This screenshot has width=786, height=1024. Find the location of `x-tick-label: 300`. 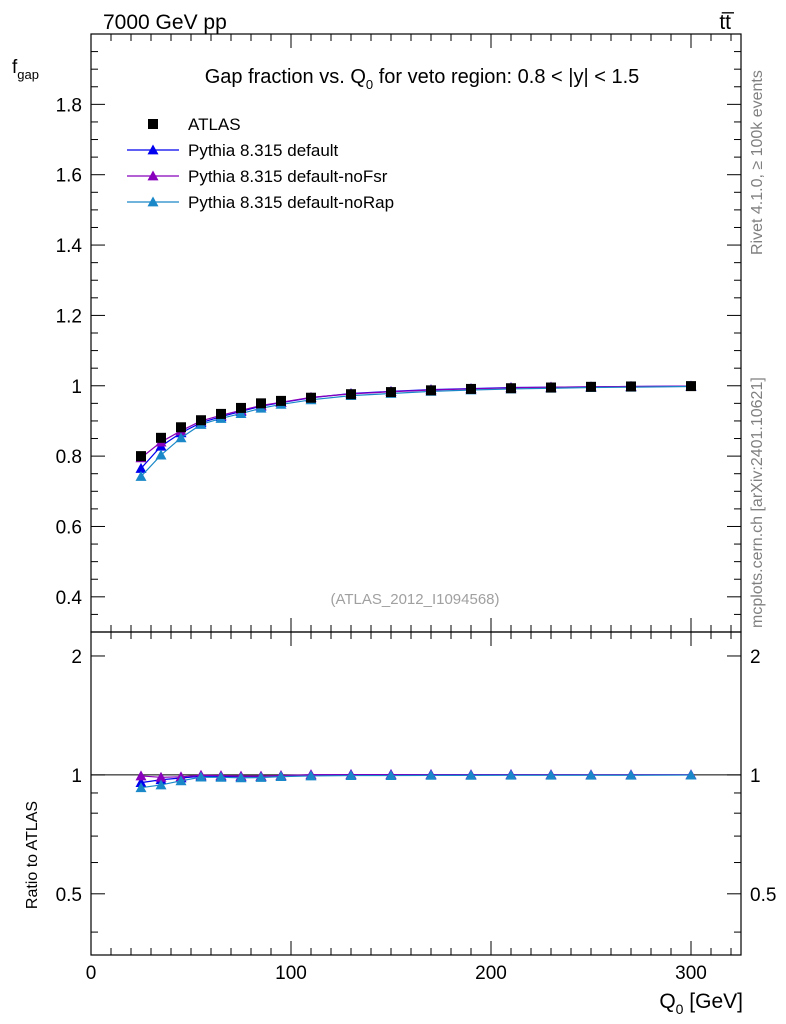

x-tick-label: 300 is located at coordinates (691, 973).